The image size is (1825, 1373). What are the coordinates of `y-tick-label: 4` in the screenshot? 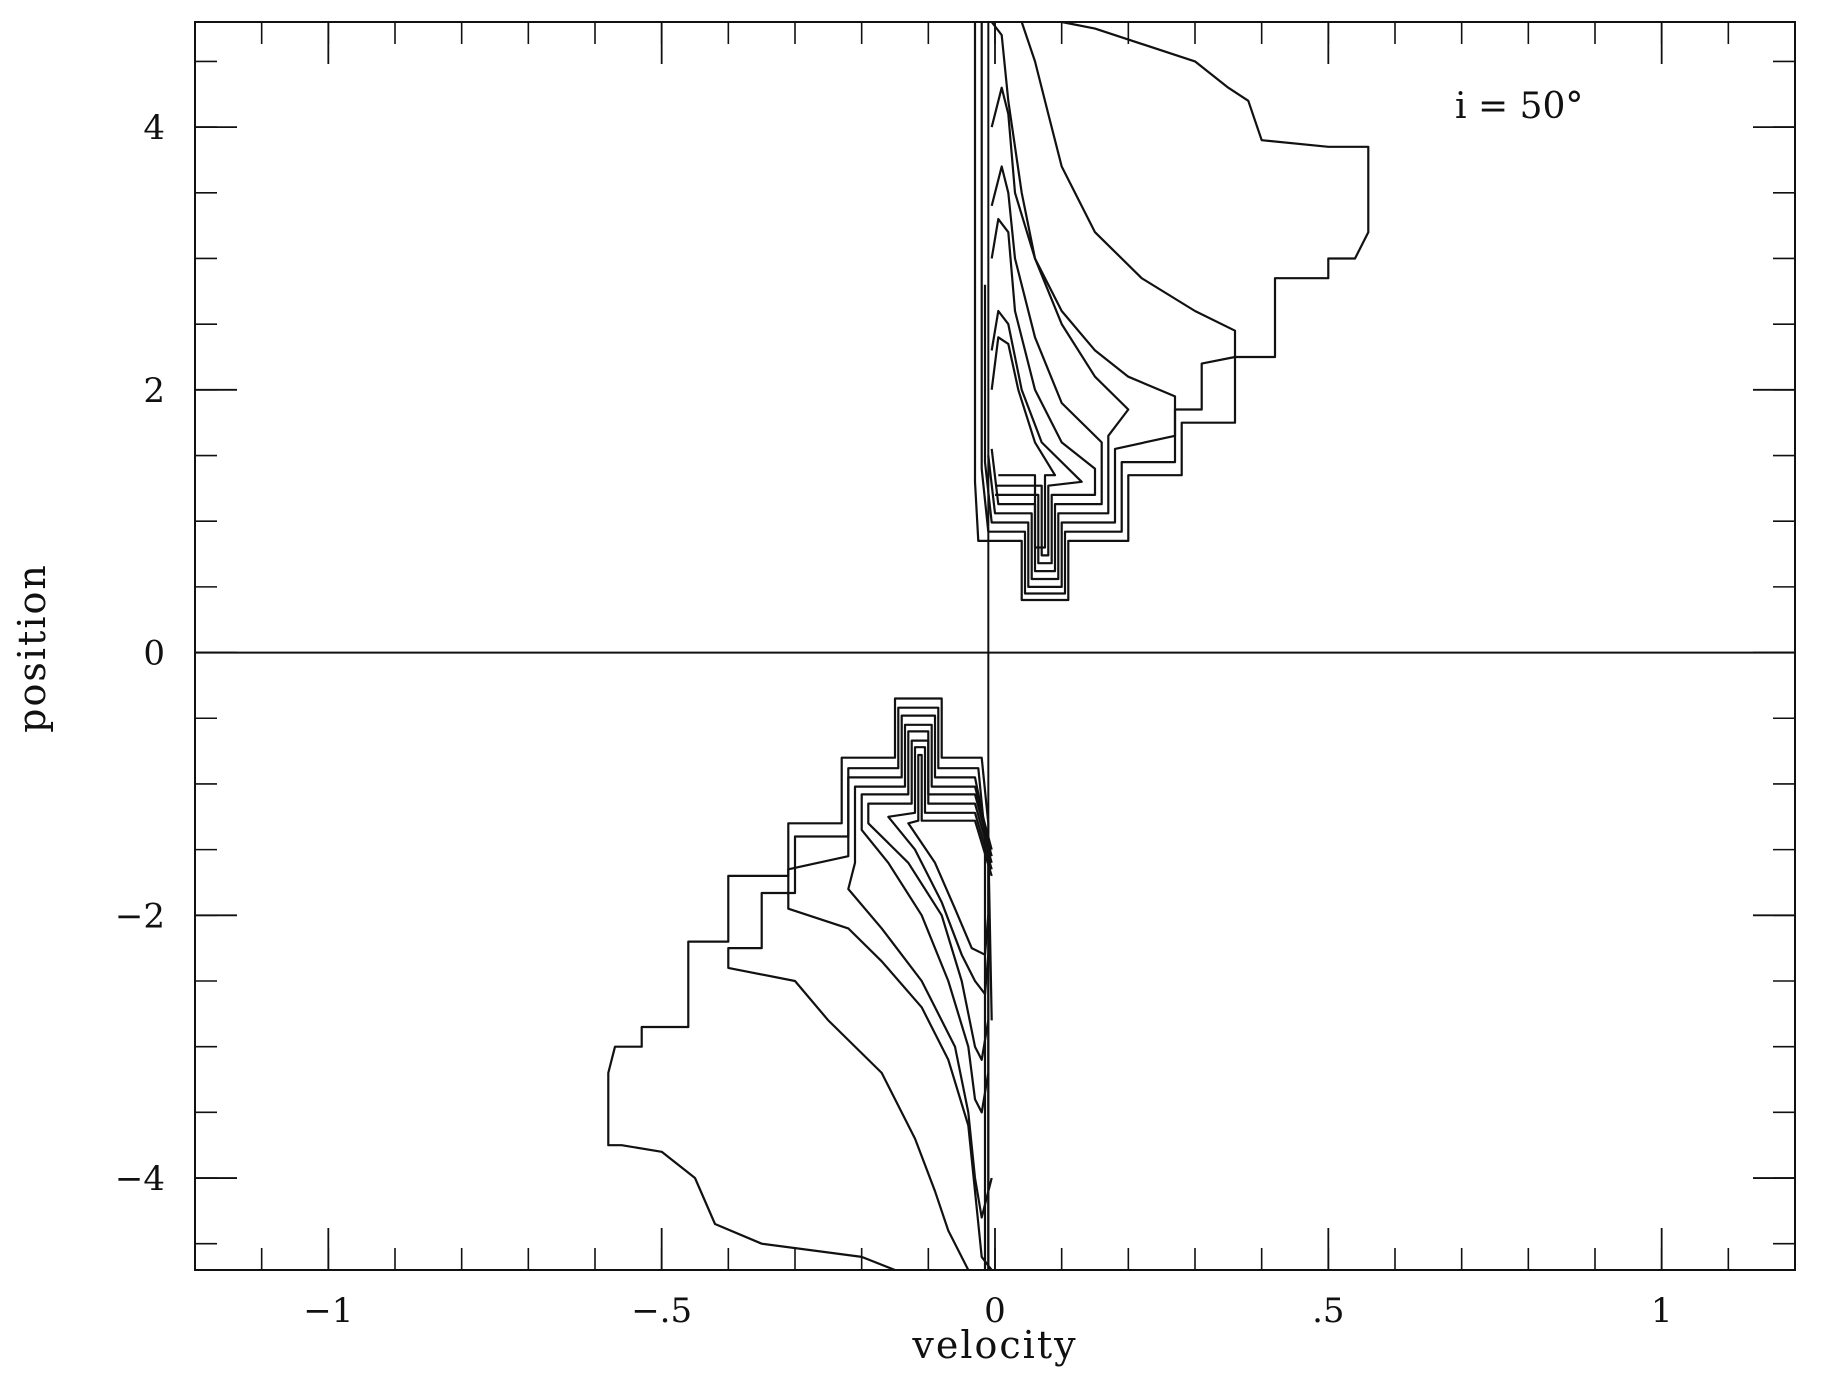 It's located at (154, 128).